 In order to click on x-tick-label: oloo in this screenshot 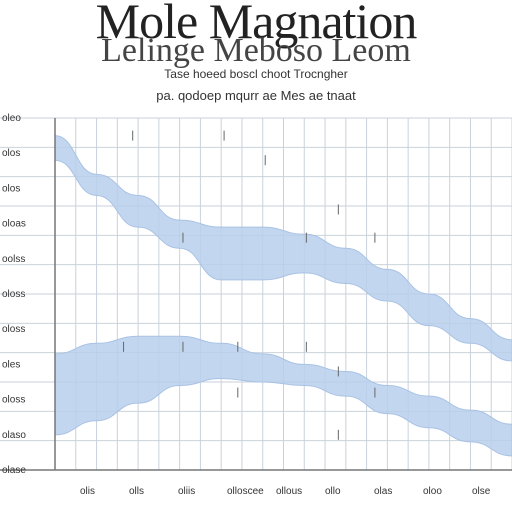, I will do `click(432, 491)`.